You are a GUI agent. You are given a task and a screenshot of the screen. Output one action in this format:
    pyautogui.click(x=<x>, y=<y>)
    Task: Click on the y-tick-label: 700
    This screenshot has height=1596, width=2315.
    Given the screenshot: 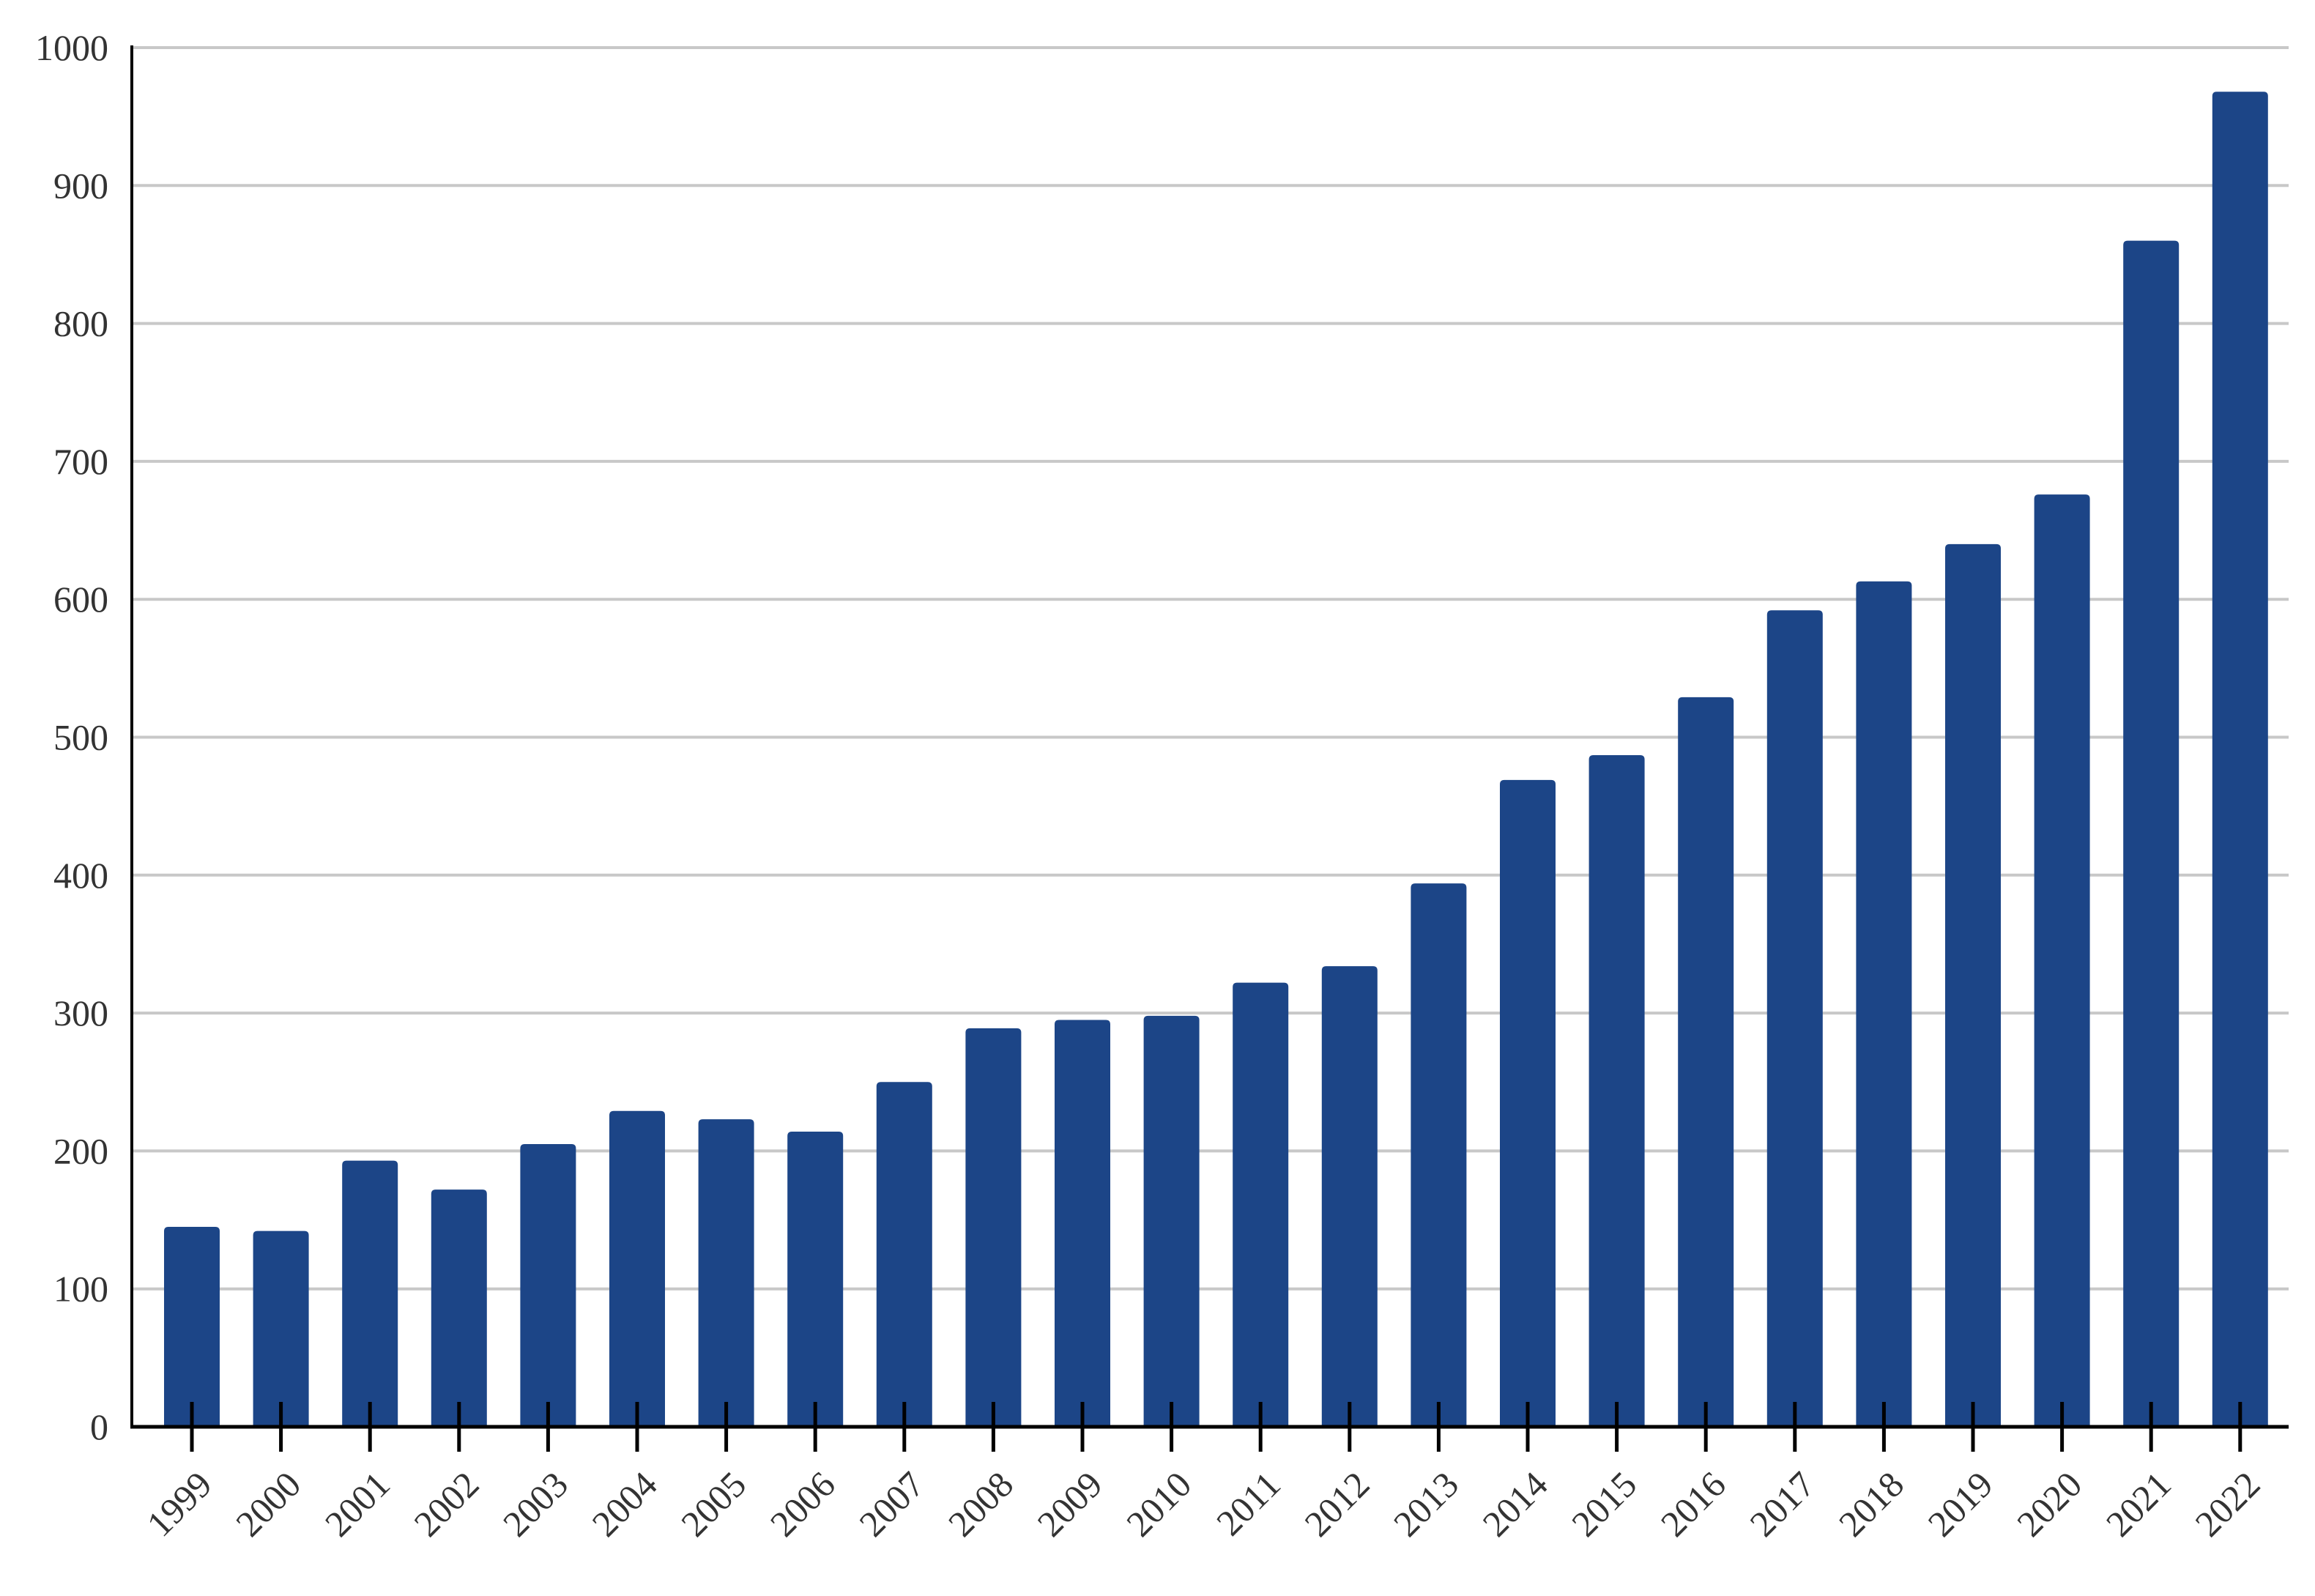 What is the action you would take?
    pyautogui.click(x=80, y=462)
    